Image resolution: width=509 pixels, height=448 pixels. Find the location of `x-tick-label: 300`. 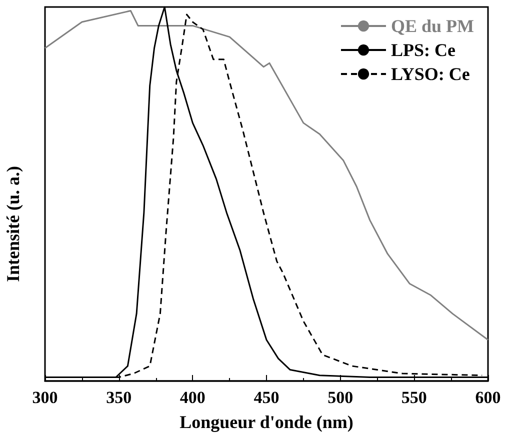

x-tick-label: 300 is located at coordinates (45, 397).